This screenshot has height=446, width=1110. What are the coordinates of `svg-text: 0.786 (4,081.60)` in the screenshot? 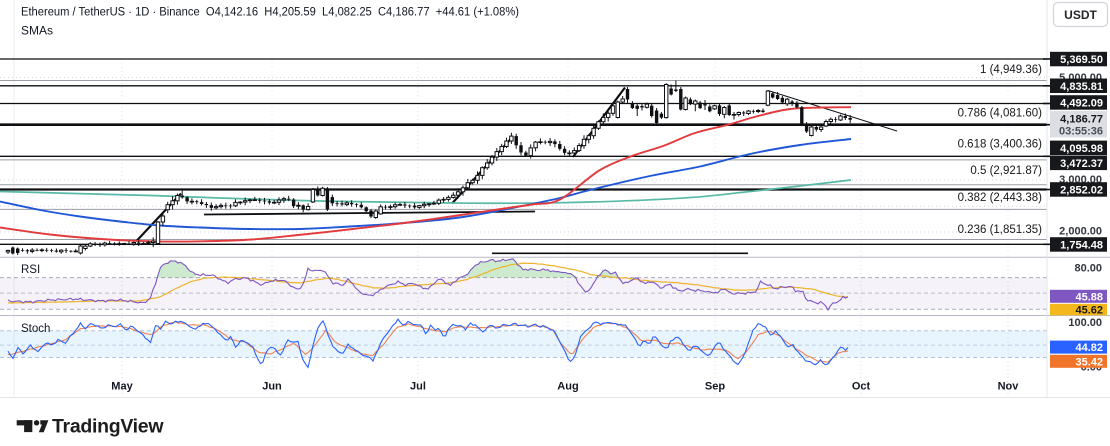 It's located at (1000, 114).